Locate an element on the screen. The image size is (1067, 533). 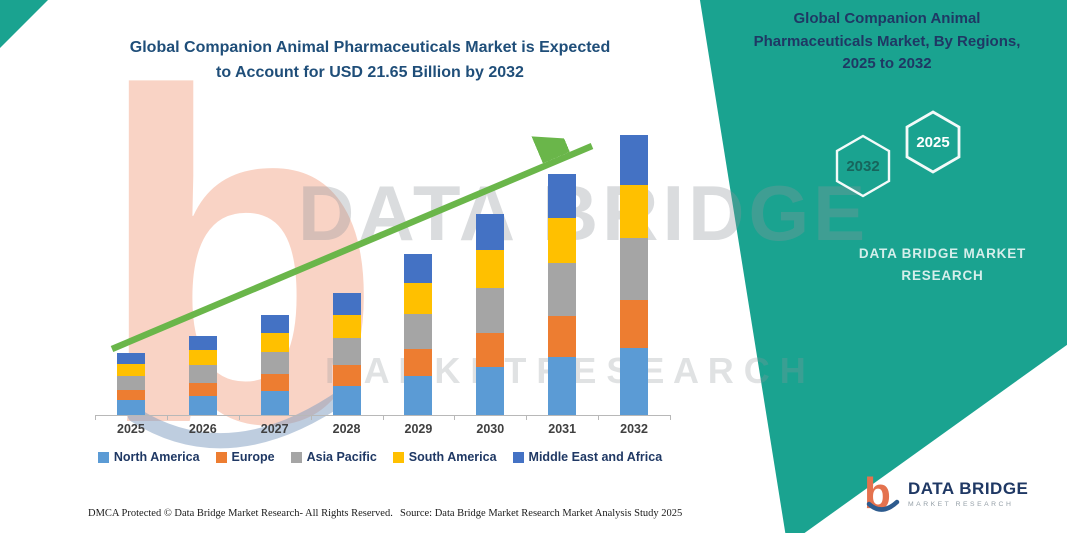
panel-brand-line2: RESEARCH is located at coordinates (942, 275).